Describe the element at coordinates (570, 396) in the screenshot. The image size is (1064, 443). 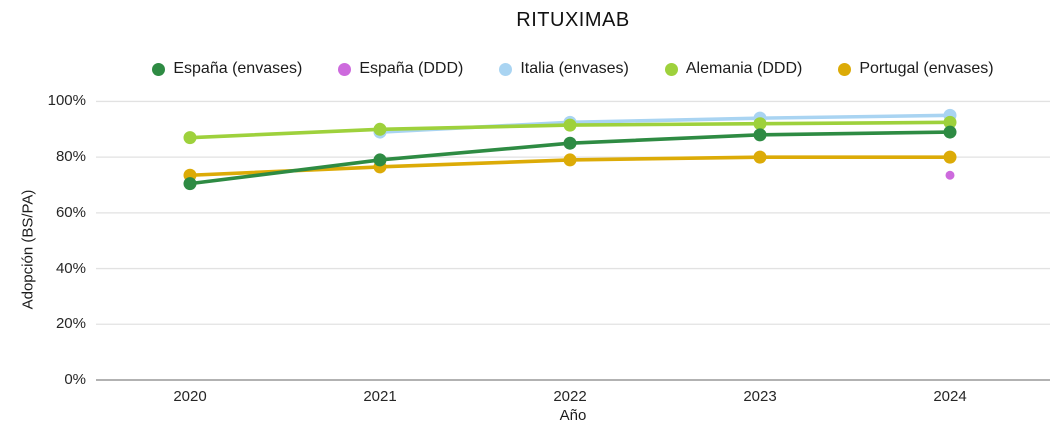
I see `x-tick-label: 2022` at that location.